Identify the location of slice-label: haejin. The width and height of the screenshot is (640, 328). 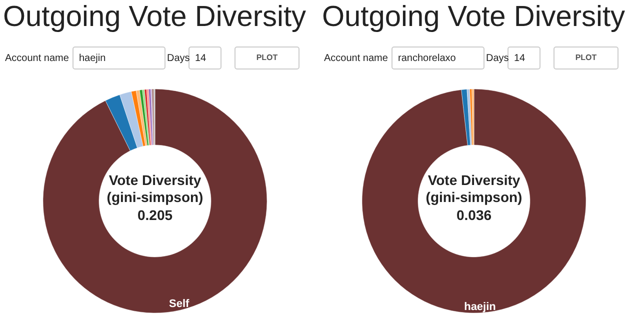
(480, 306).